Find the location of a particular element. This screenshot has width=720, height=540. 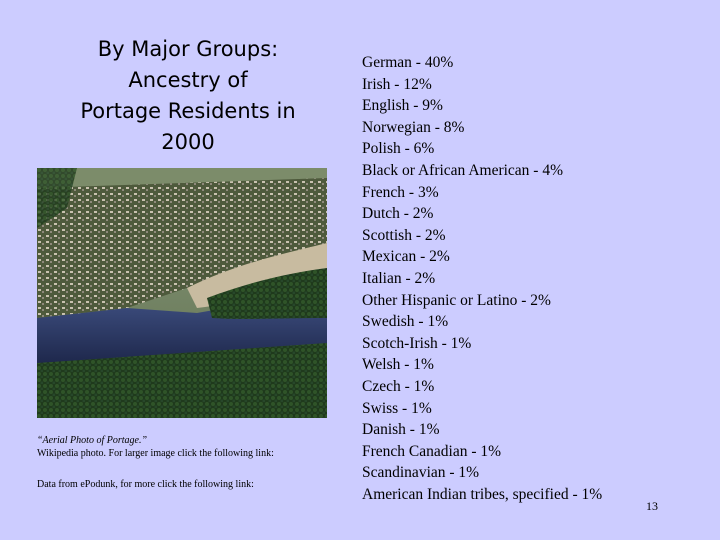

list-item: English - 9% is located at coordinates (402, 106).